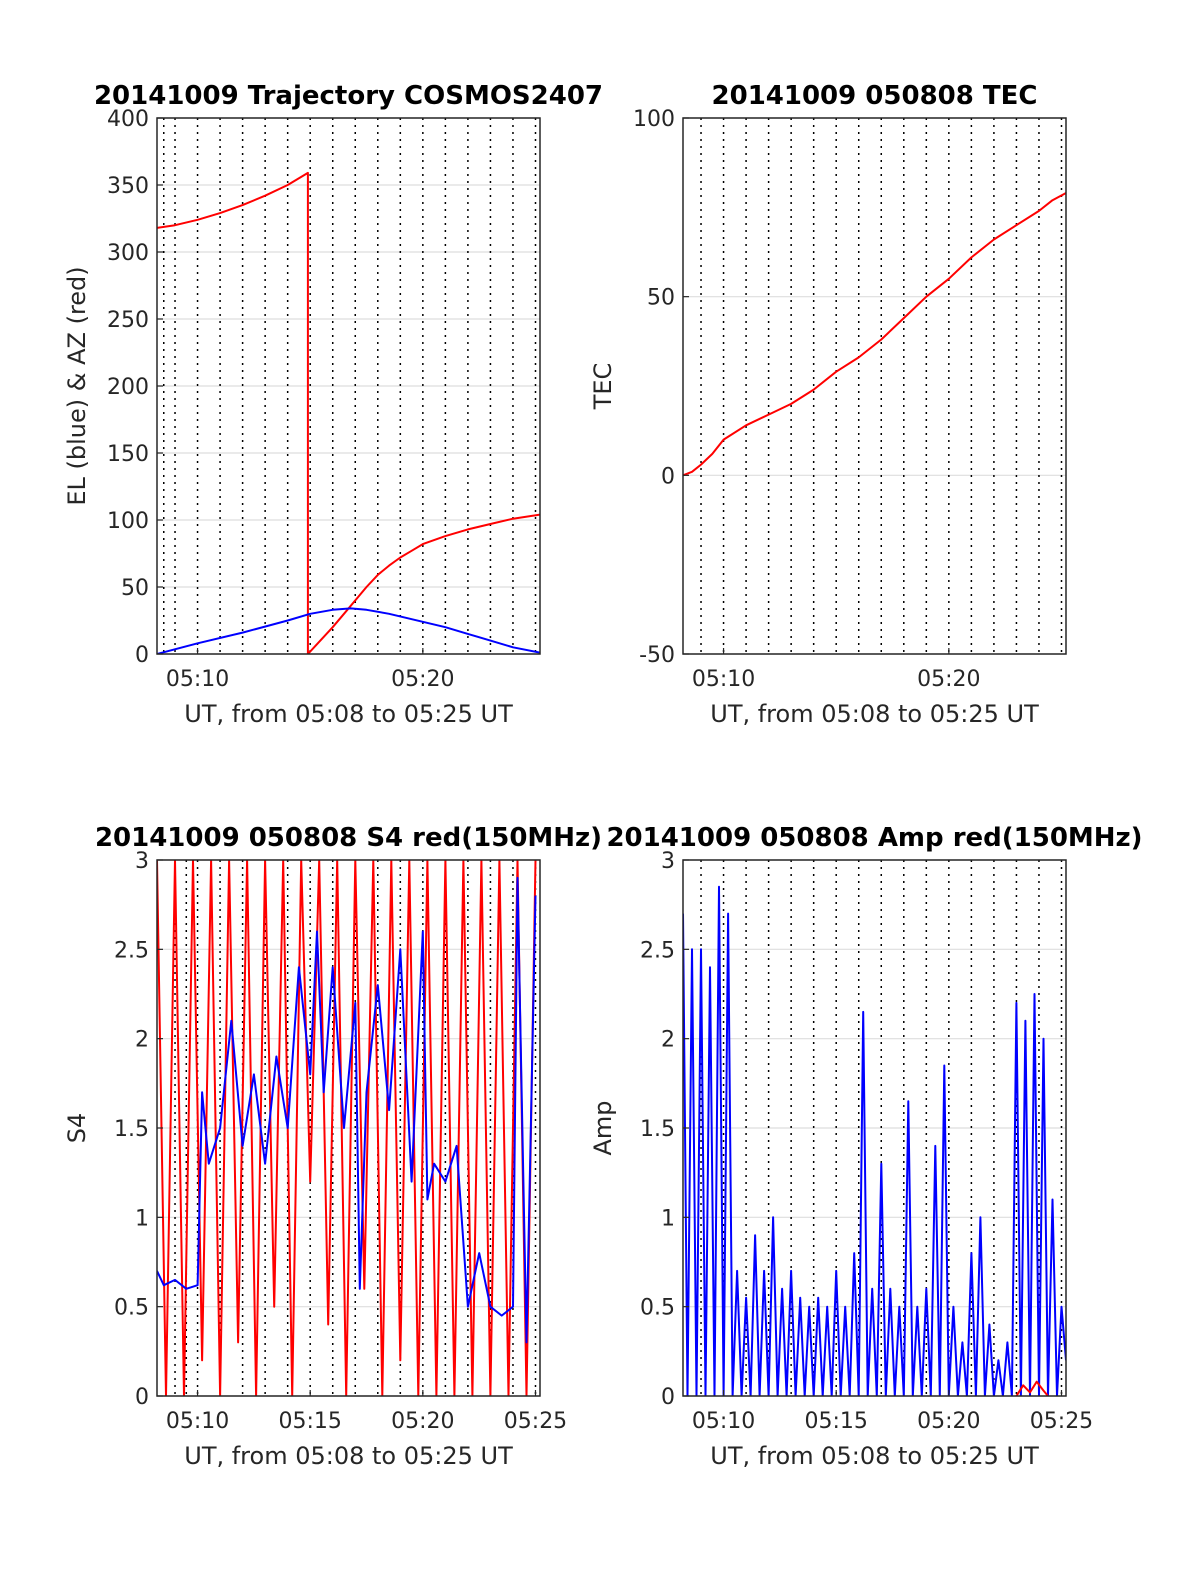 This screenshot has width=1200, height=1575. I want to click on y-tick-label: 400, so click(128, 119).